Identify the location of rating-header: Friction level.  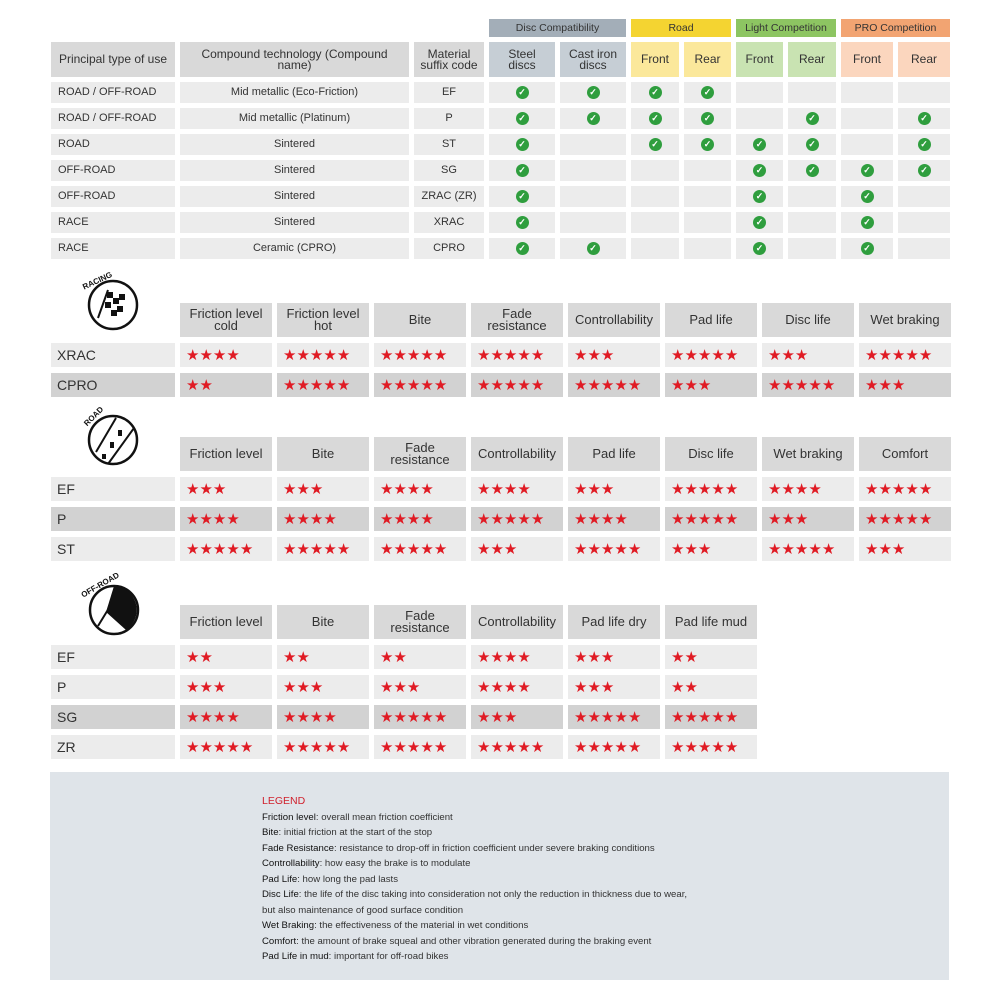
(226, 454).